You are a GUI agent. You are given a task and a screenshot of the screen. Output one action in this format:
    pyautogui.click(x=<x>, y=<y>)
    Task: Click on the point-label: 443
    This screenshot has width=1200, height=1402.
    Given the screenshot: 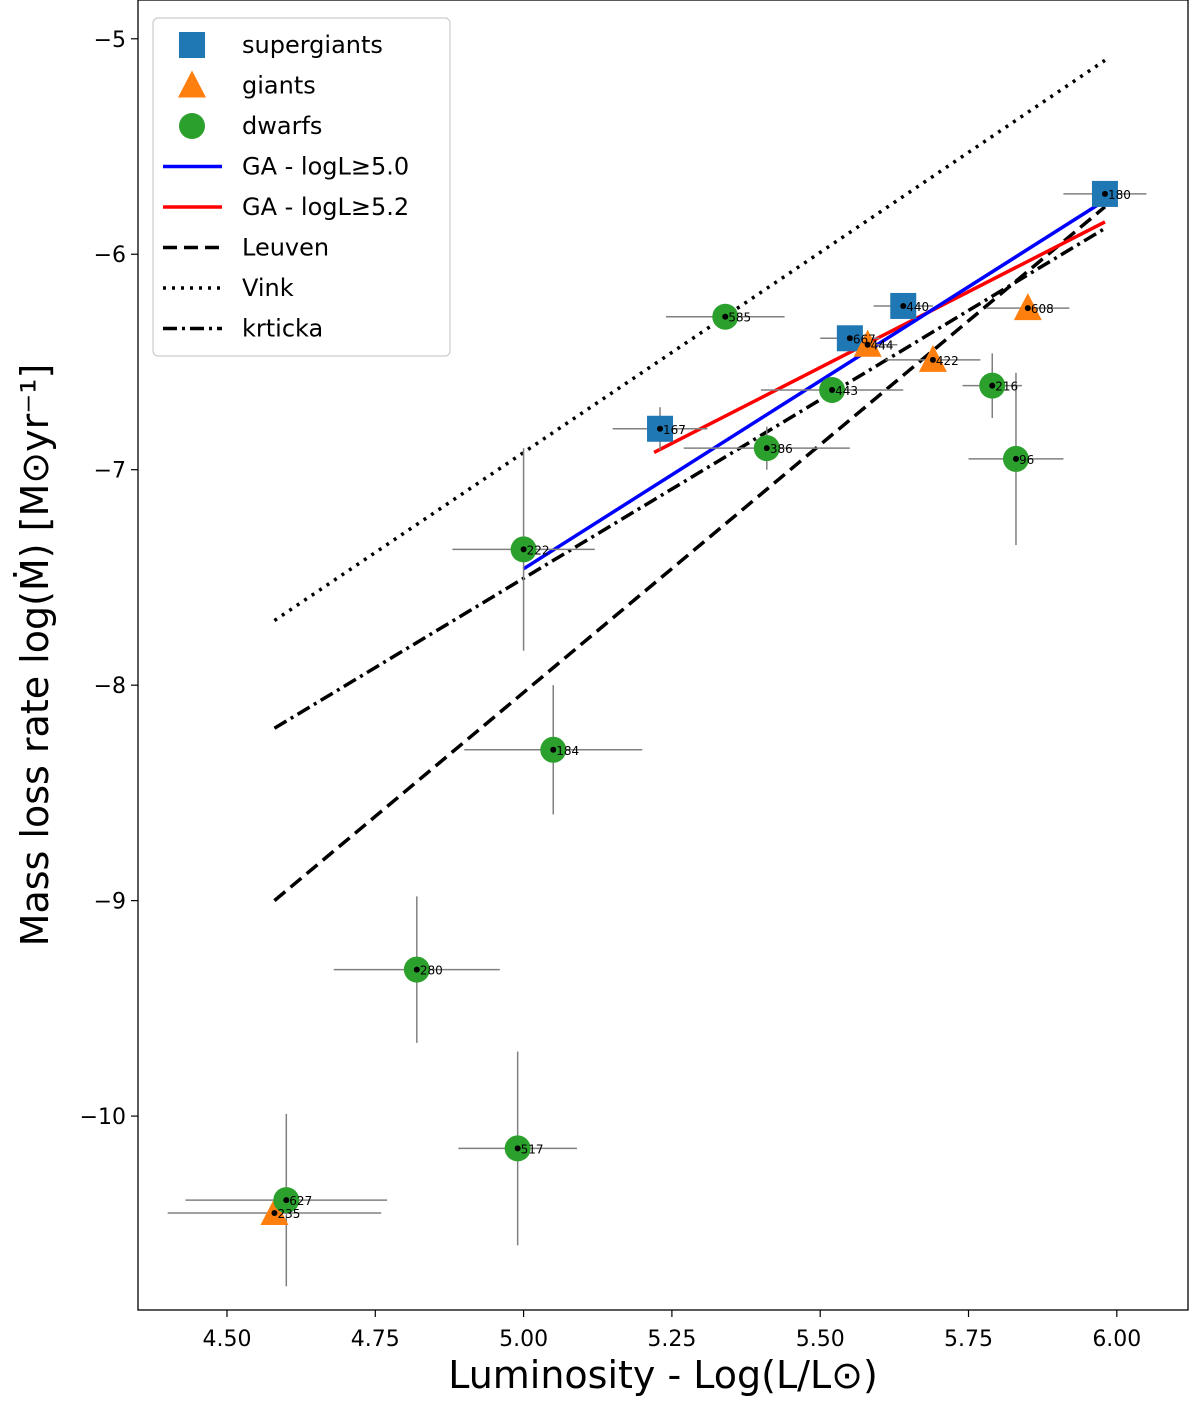 What is the action you would take?
    pyautogui.click(x=846, y=391)
    